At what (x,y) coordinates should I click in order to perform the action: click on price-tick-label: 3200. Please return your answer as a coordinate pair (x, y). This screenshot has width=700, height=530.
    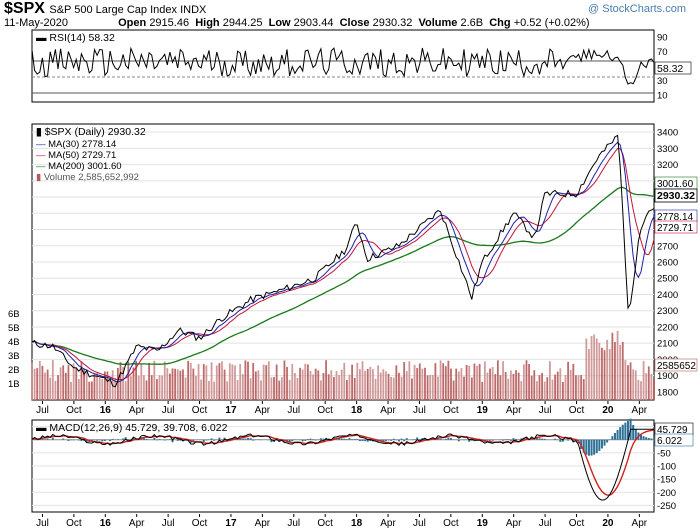
    Looking at the image, I should click on (667, 165).